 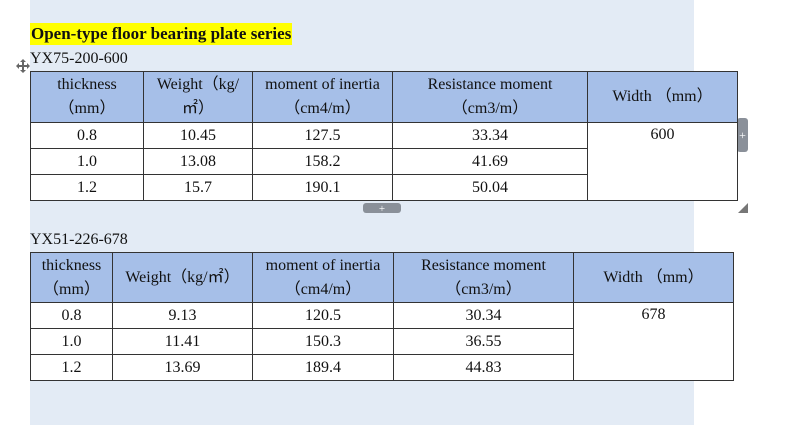 I want to click on data-cell: 189.4, so click(x=323, y=367).